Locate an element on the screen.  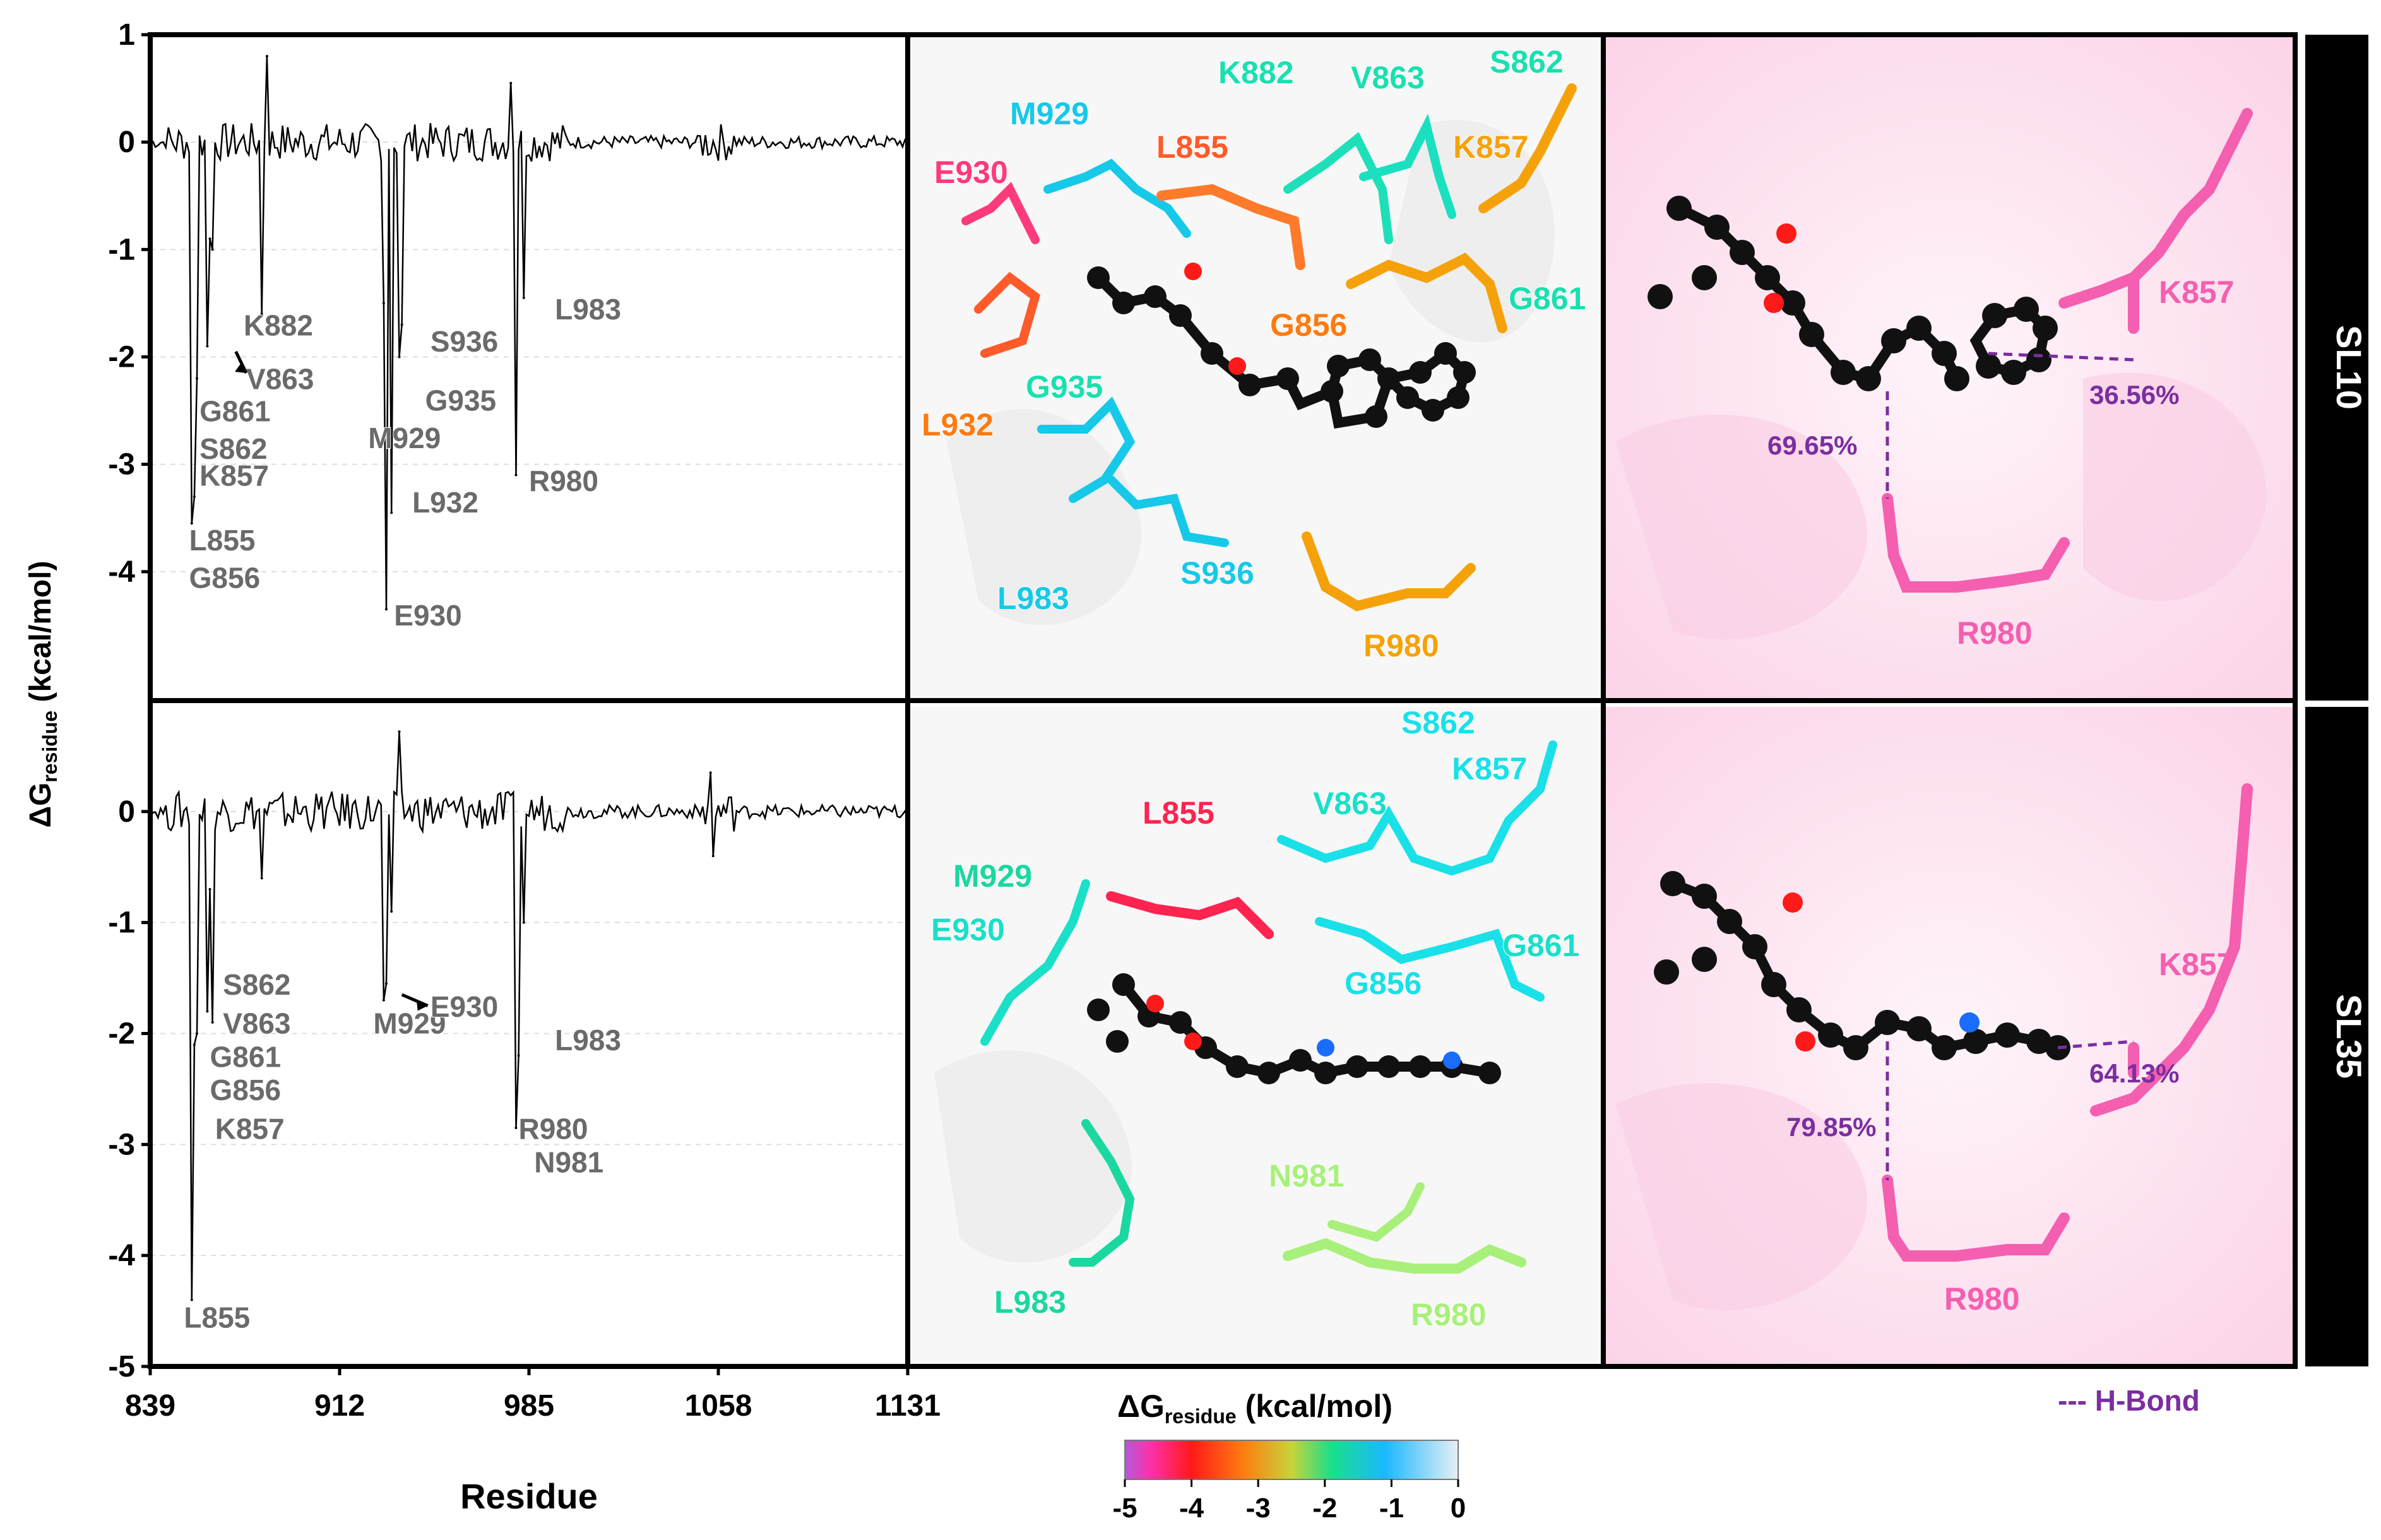
structure-panel-sl35 is located at coordinates (1255, 1036).